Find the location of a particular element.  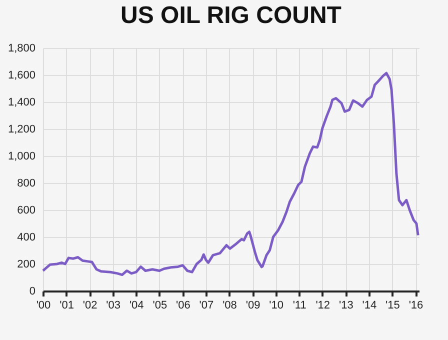

x-tick-label: '13 is located at coordinates (346, 306).